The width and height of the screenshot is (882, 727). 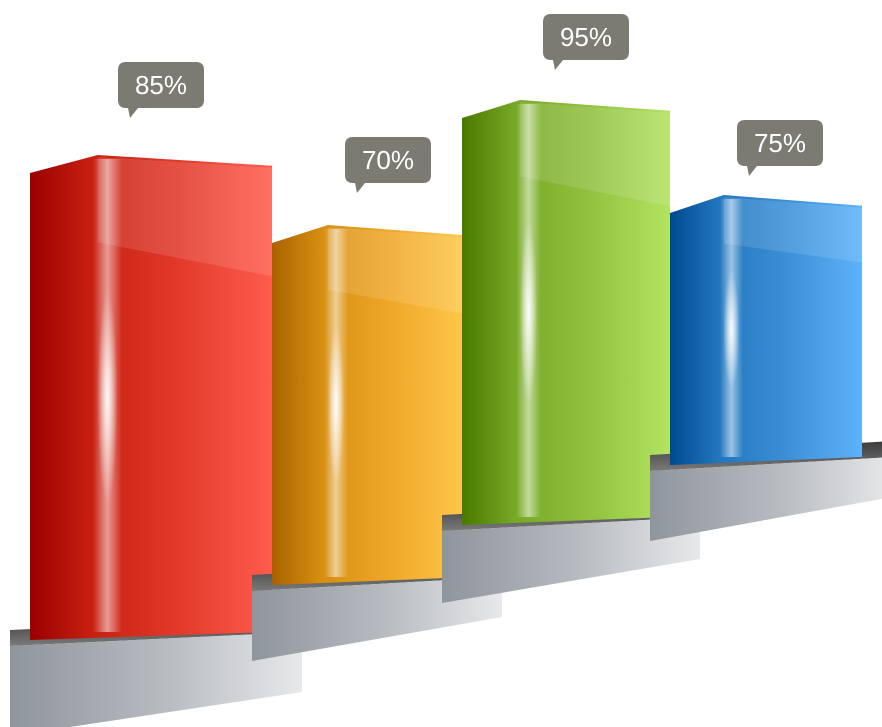 I want to click on data-label: 75%, so click(x=780, y=143).